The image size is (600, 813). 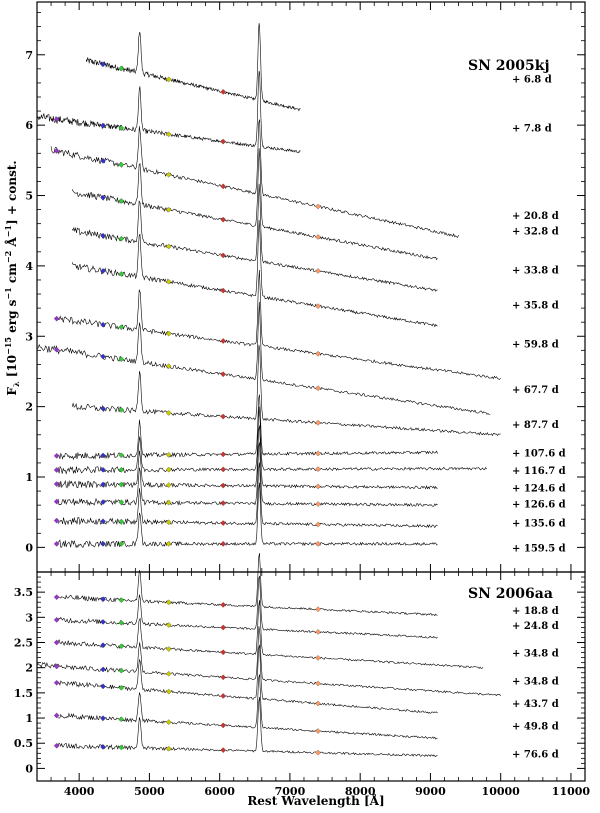 What do you see at coordinates (23, 643) in the screenshot?
I see `y-tick-label: 2.5` at bounding box center [23, 643].